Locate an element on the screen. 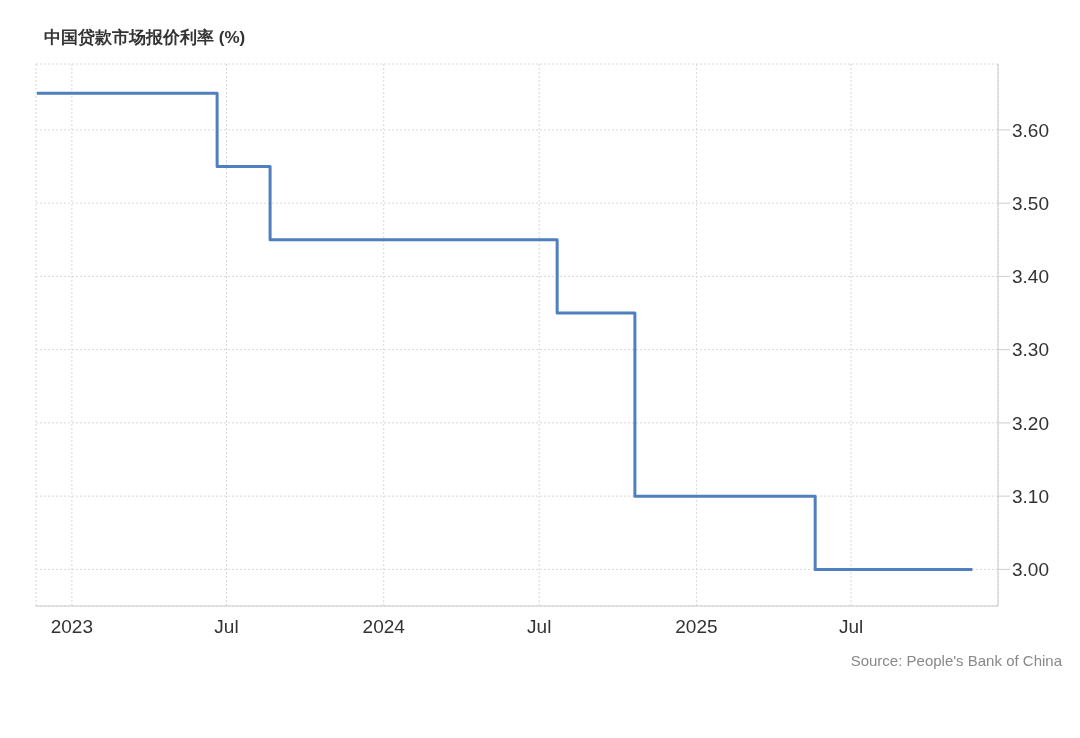 The image size is (1080, 738). x-tick-label: 2023 is located at coordinates (72, 627).